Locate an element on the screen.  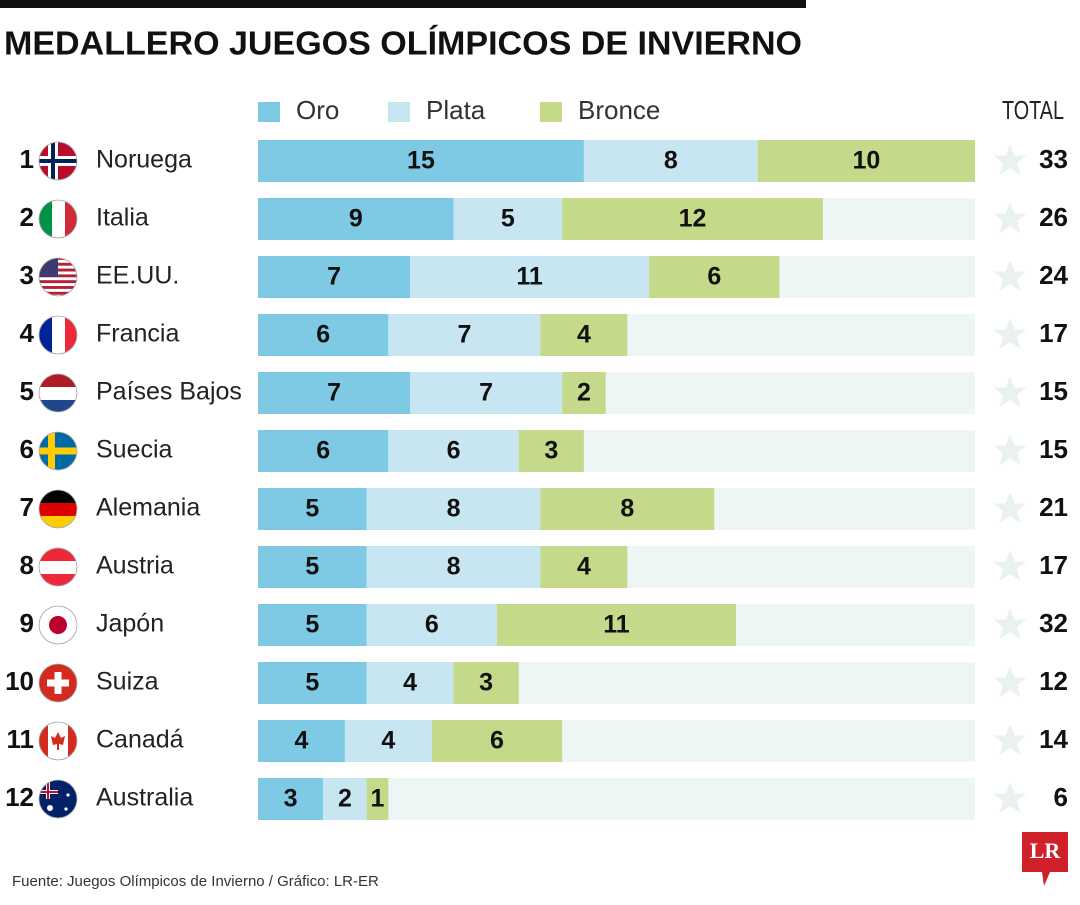
value-label: 4 is located at coordinates (584, 335).